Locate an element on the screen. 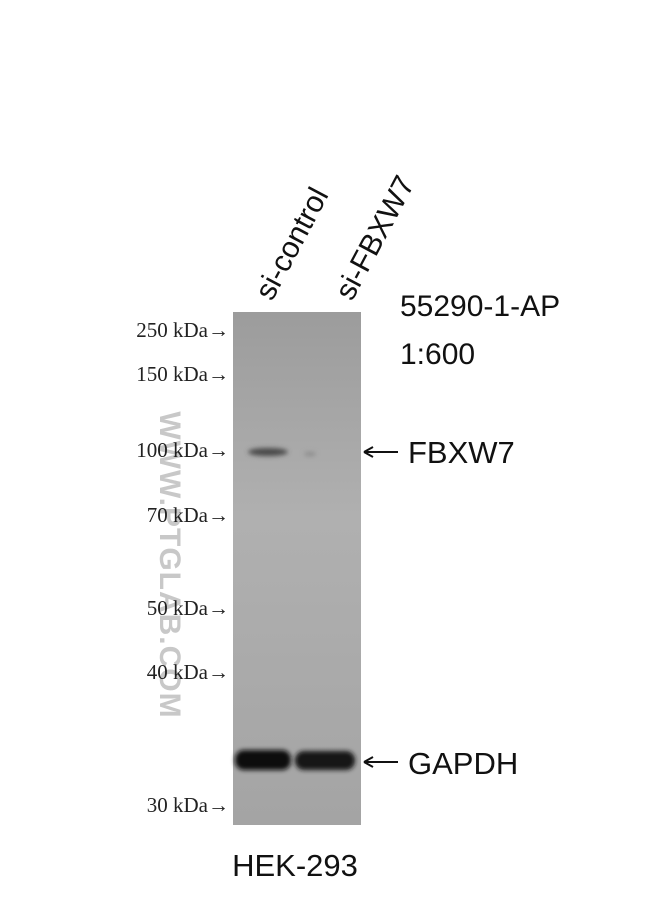 This screenshot has width=668, height=903. bands is located at coordinates (295, 609).